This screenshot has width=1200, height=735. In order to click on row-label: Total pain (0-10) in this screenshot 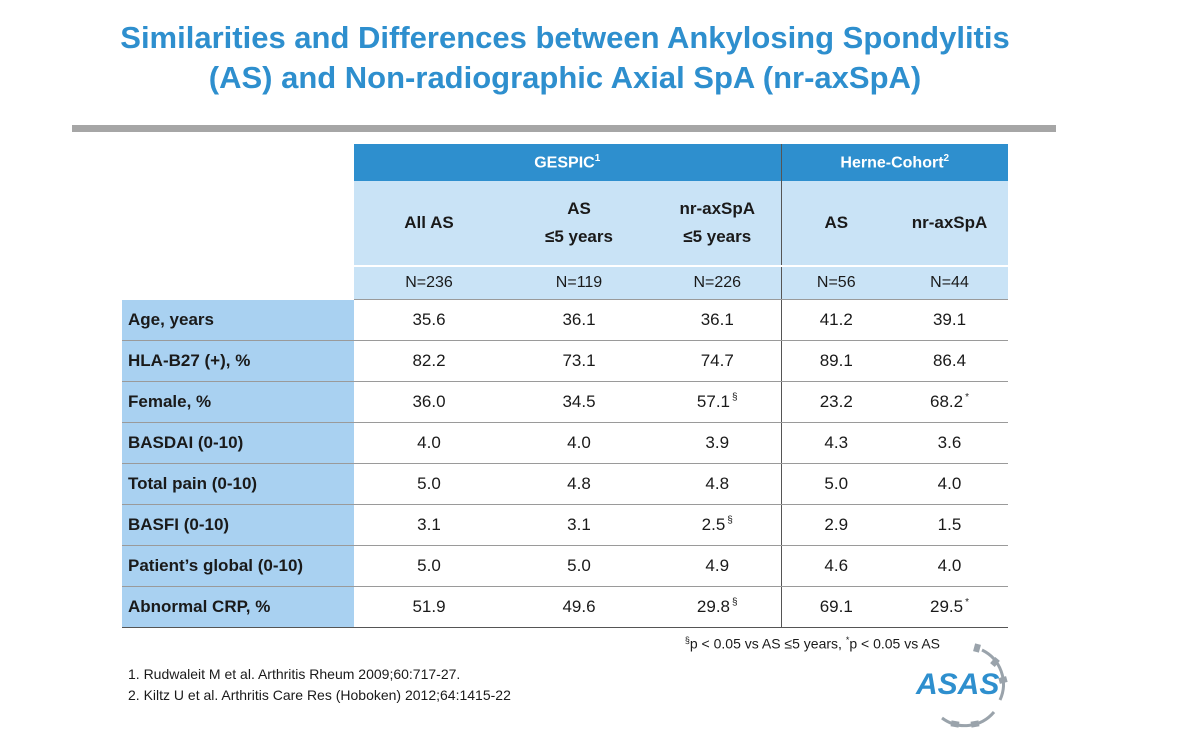, I will do `click(238, 484)`.